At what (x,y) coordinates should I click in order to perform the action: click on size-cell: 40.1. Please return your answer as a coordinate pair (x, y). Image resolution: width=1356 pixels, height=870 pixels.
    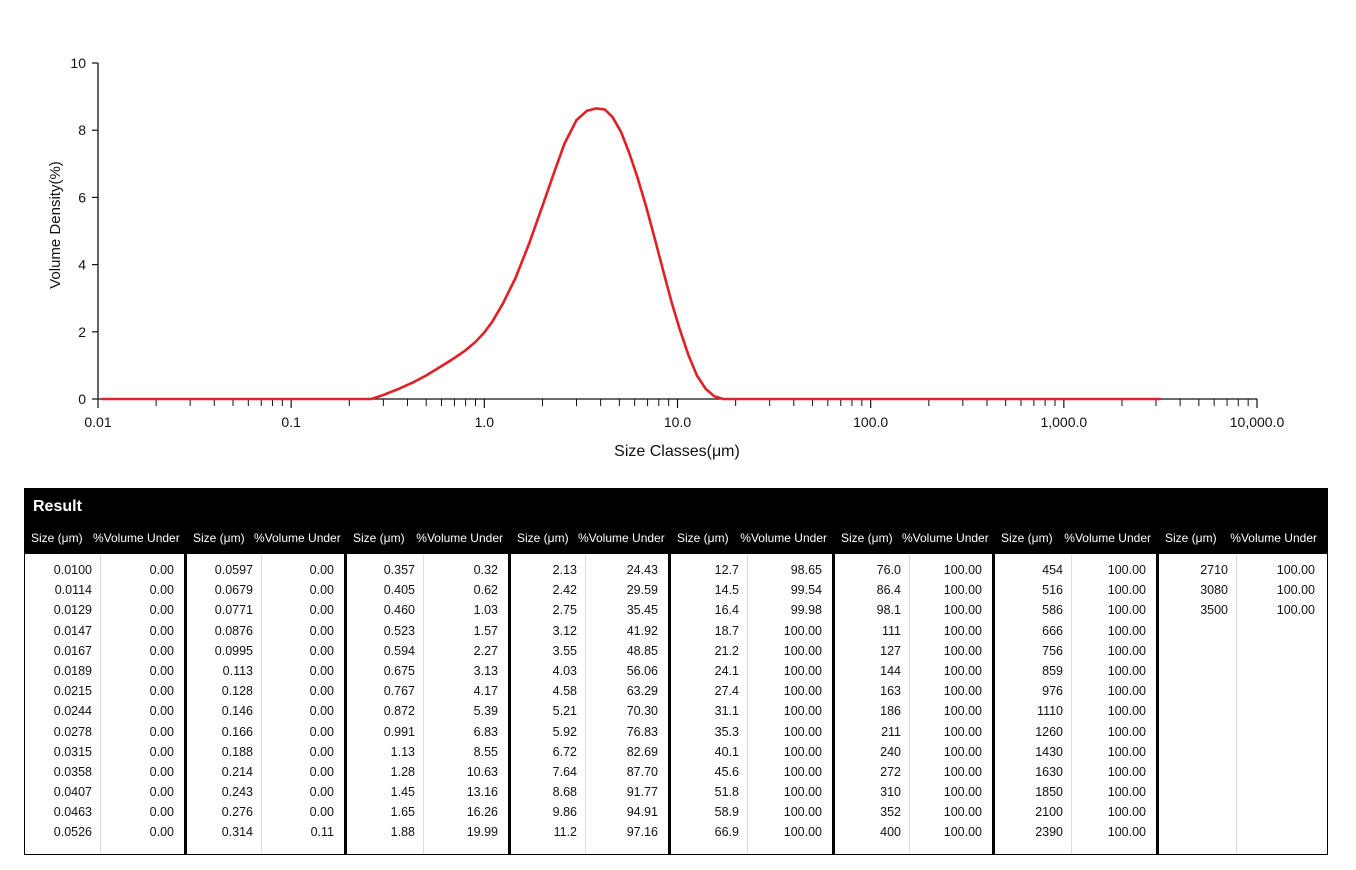
    Looking at the image, I should click on (726, 751).